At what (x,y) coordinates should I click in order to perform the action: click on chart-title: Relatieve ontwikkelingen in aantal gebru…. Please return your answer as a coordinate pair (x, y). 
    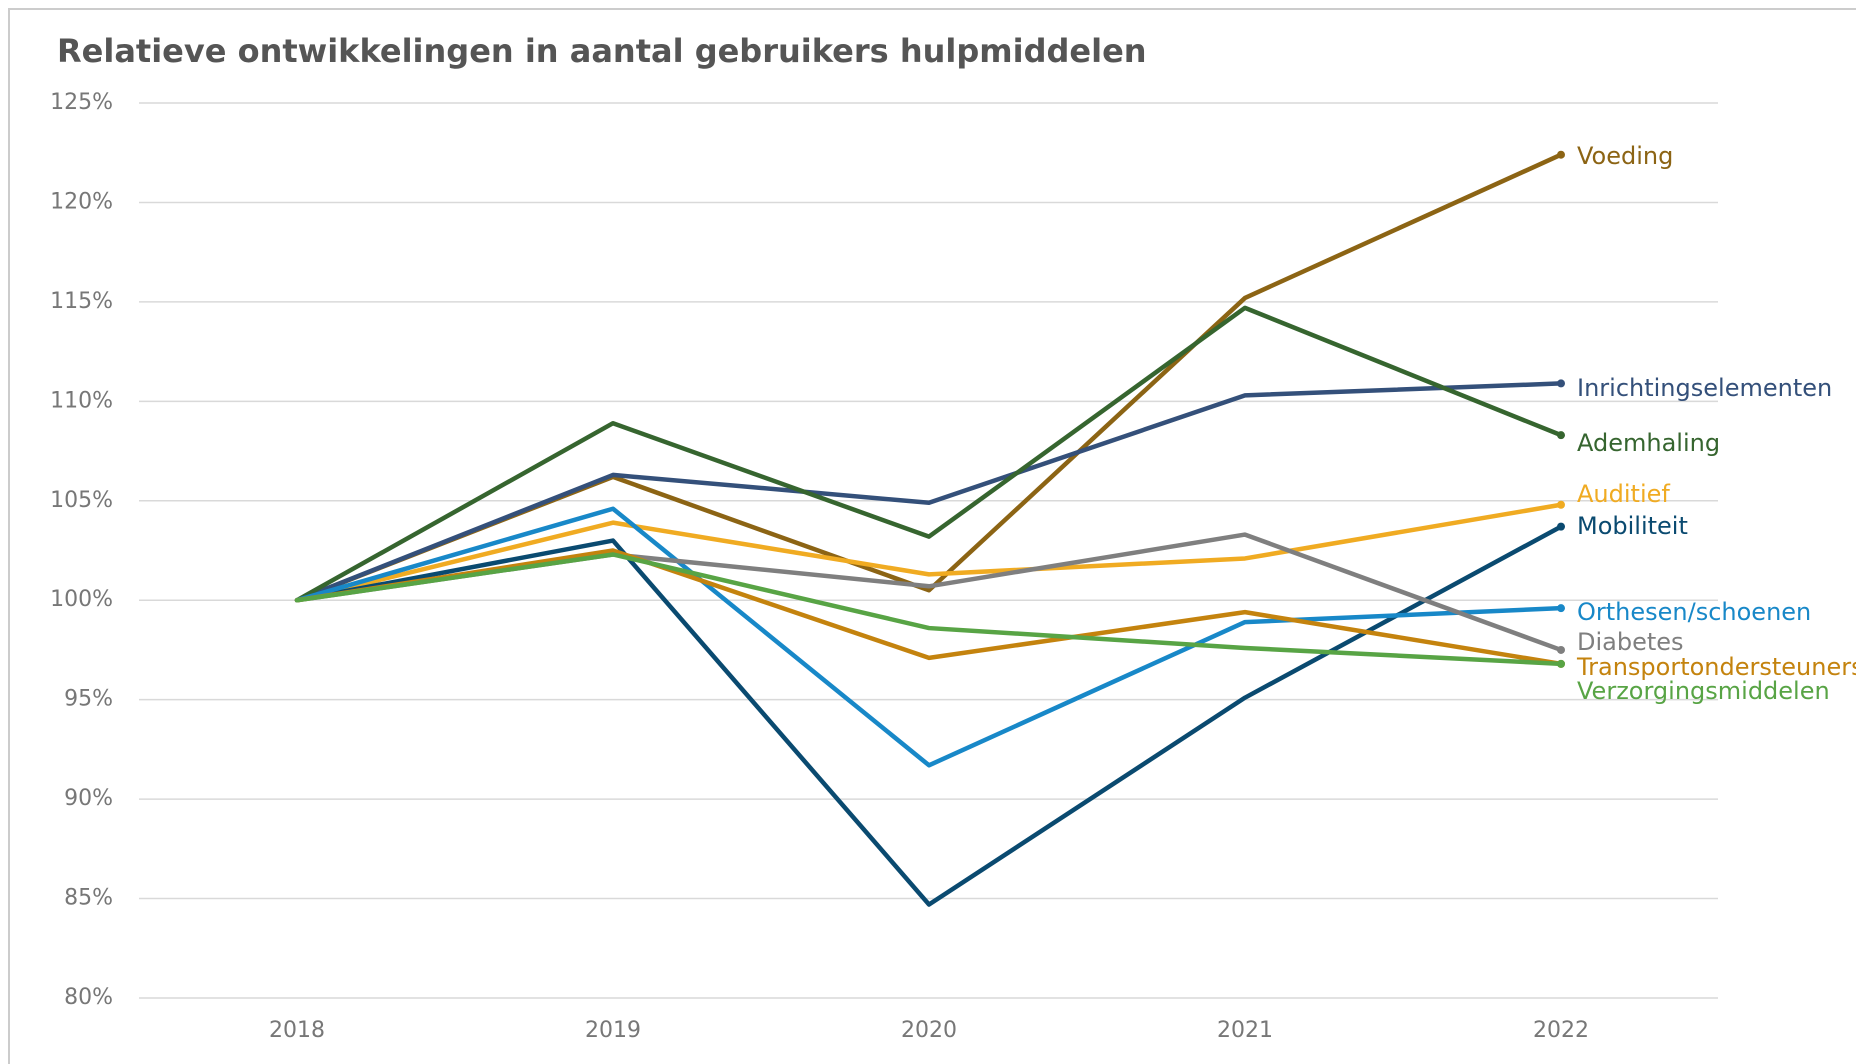
    Looking at the image, I should click on (602, 51).